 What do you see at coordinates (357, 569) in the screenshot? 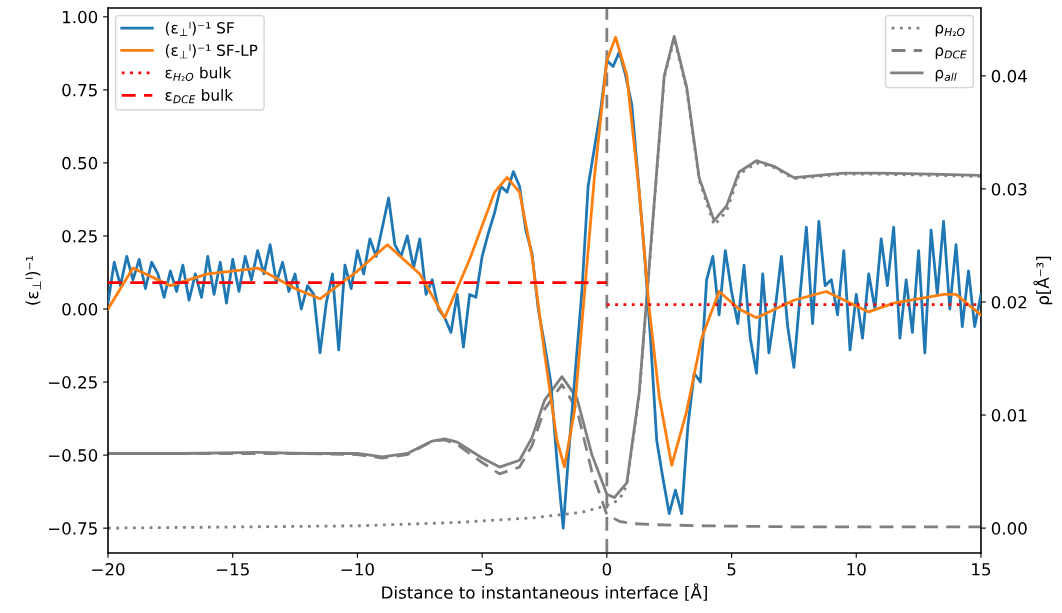
I see `x-tick-label: −10` at bounding box center [357, 569].